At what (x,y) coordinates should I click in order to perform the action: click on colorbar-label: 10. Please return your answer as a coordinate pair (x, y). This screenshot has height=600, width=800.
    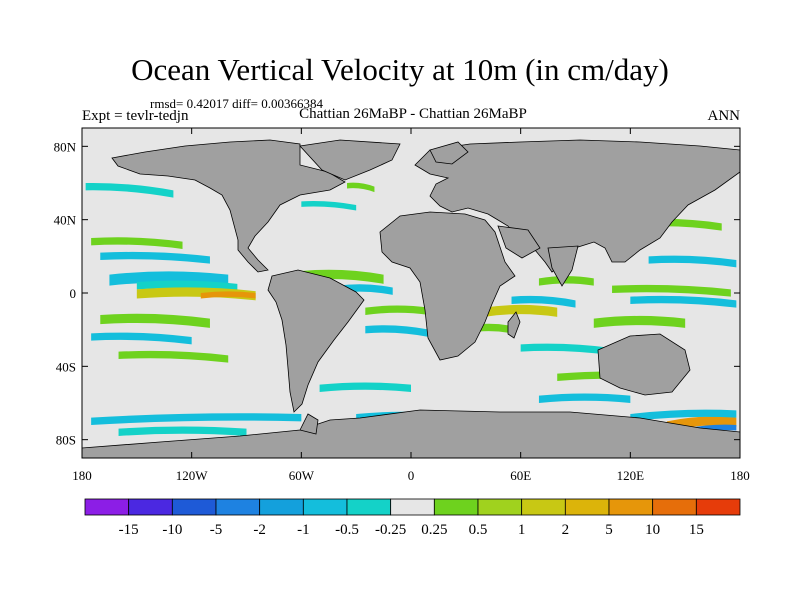
    Looking at the image, I should click on (652, 530).